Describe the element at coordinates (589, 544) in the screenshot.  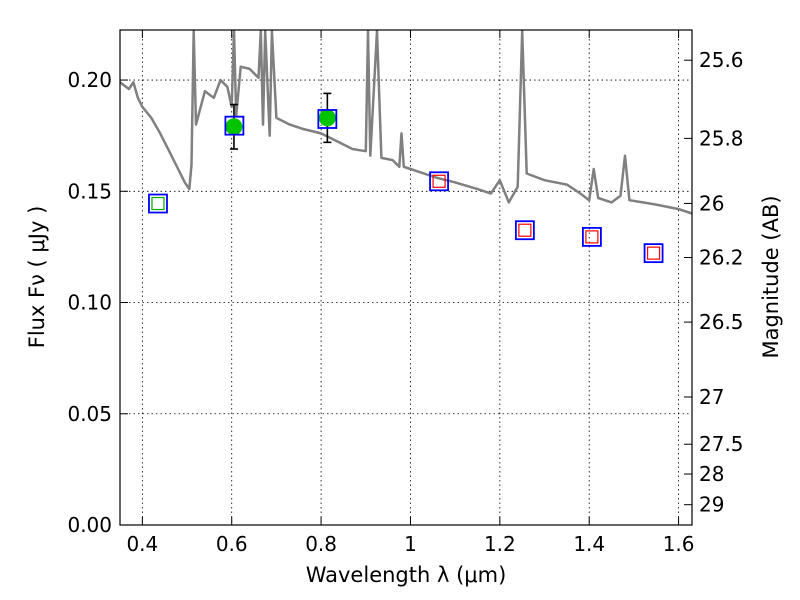
I see `x-tick-label: 1.4` at that location.